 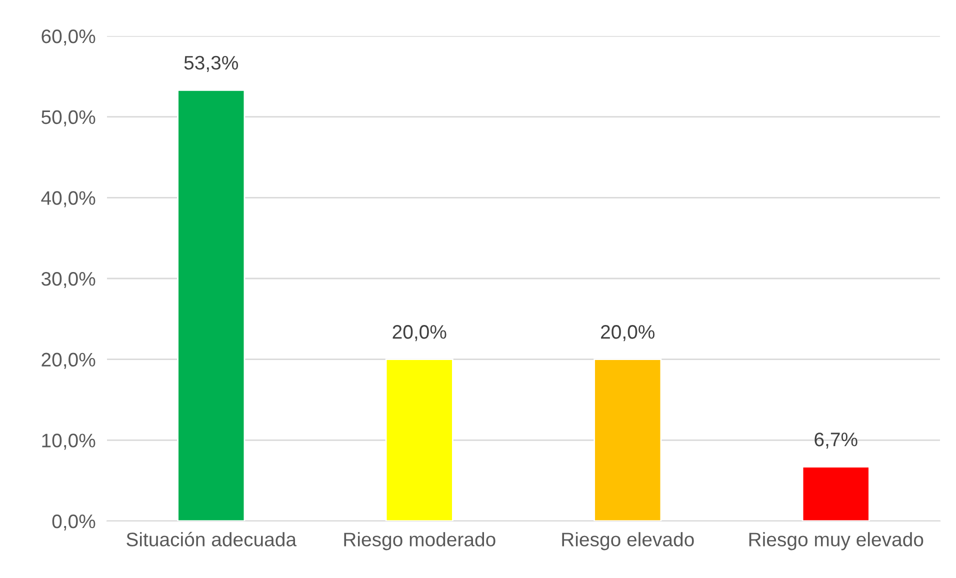 What do you see at coordinates (836, 440) in the screenshot?
I see `data-label: 6,7%` at bounding box center [836, 440].